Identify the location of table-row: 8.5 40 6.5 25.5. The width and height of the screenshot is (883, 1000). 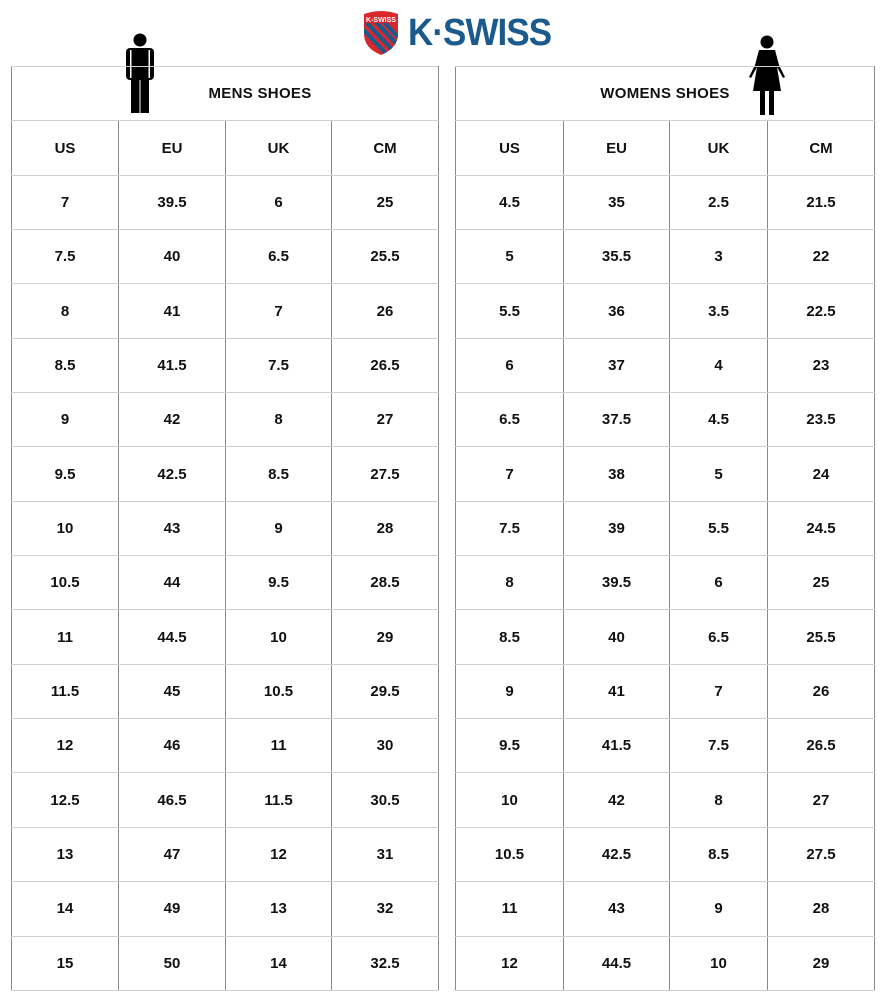
(665, 637).